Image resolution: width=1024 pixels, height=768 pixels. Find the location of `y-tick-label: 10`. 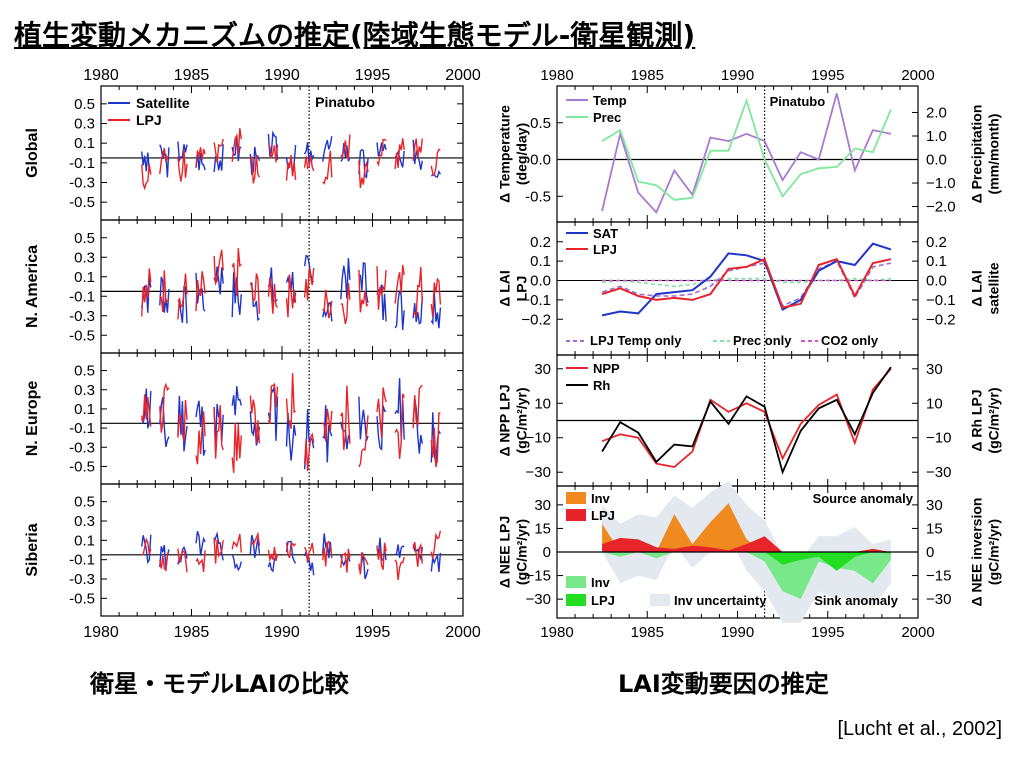

y-tick-label: 10 is located at coordinates (542, 403).